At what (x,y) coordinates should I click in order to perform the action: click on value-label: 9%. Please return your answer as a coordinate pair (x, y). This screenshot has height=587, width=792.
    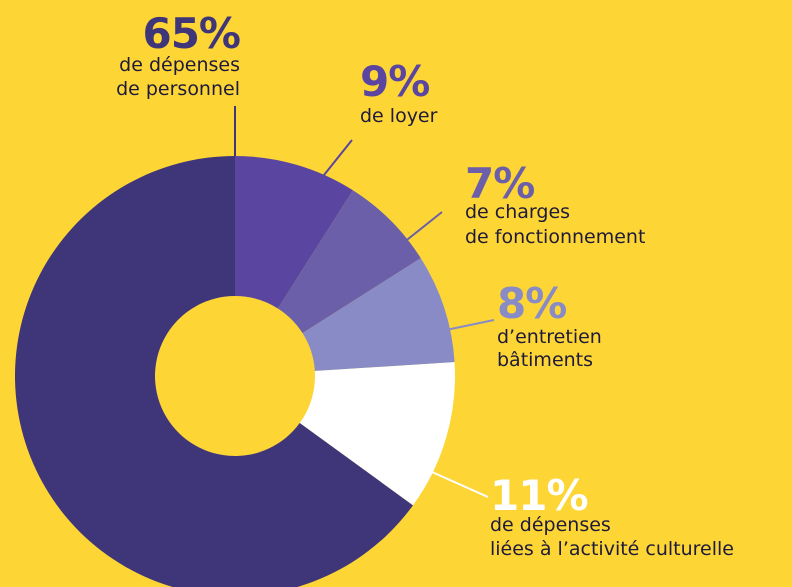
    Looking at the image, I should click on (394, 81).